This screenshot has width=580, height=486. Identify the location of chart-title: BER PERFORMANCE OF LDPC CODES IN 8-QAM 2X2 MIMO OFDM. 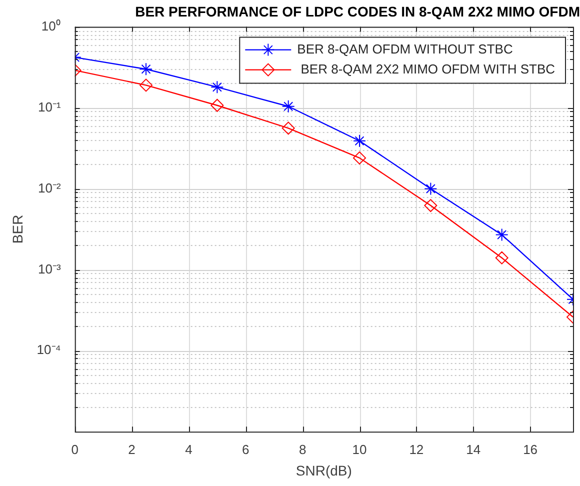
(357, 11).